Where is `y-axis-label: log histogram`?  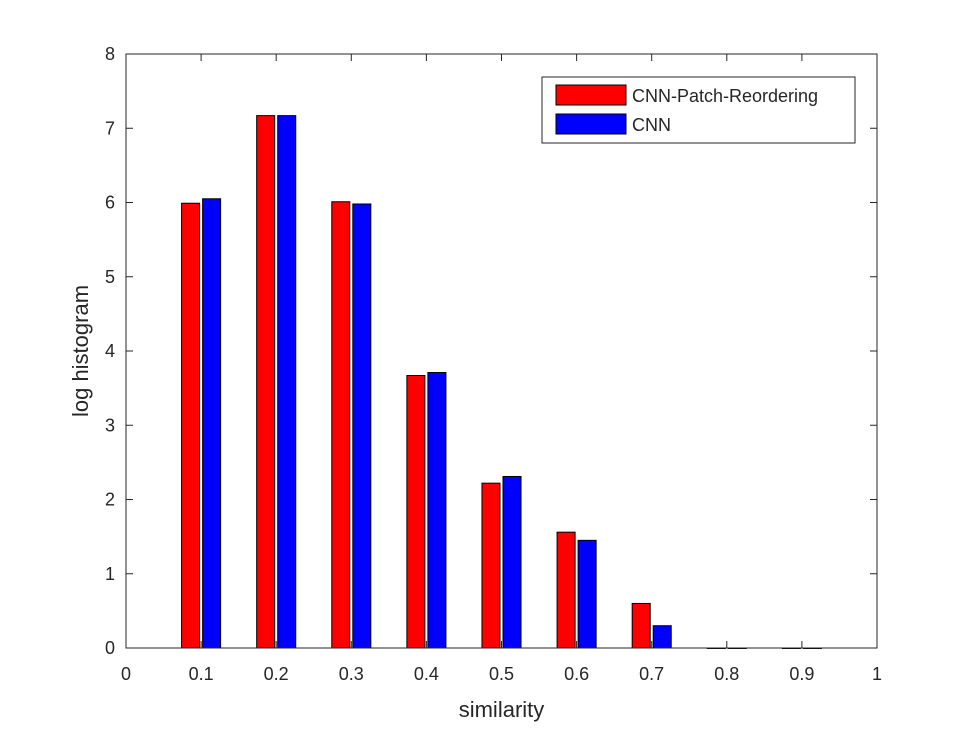 y-axis-label: log histogram is located at coordinates (80, 351).